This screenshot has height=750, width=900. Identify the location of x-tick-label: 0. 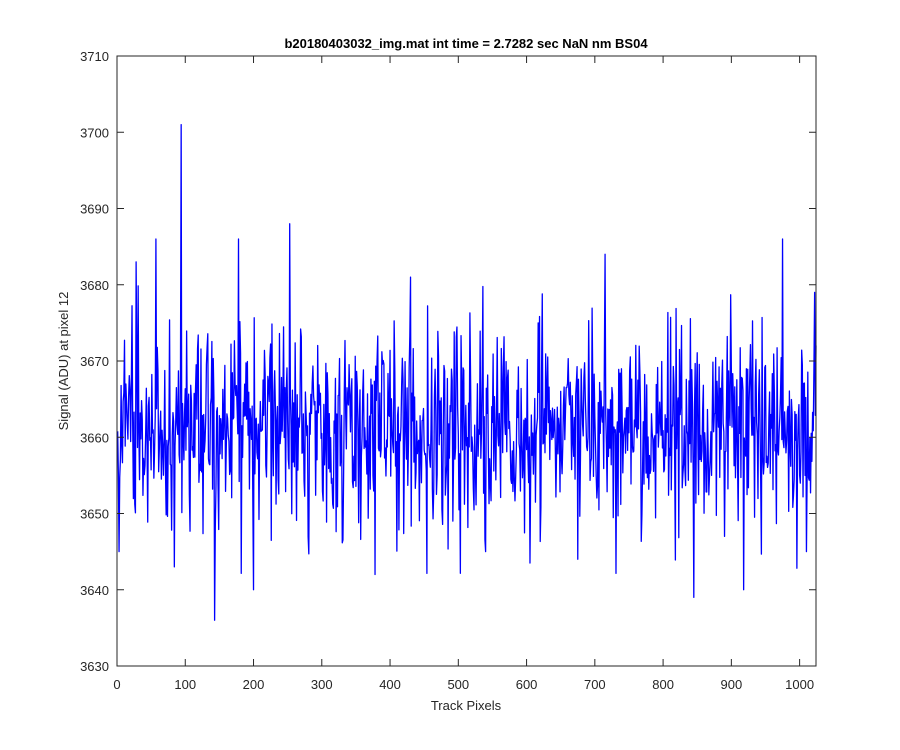
(116, 684).